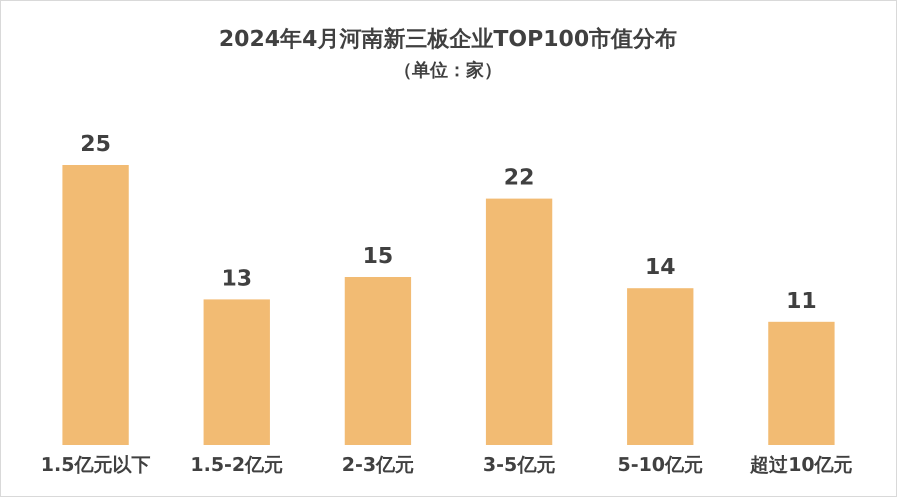 This screenshot has height=497, width=897. I want to click on chart-title: 2024年4月河南新三板企业TOP100市值分布, so click(448, 39).